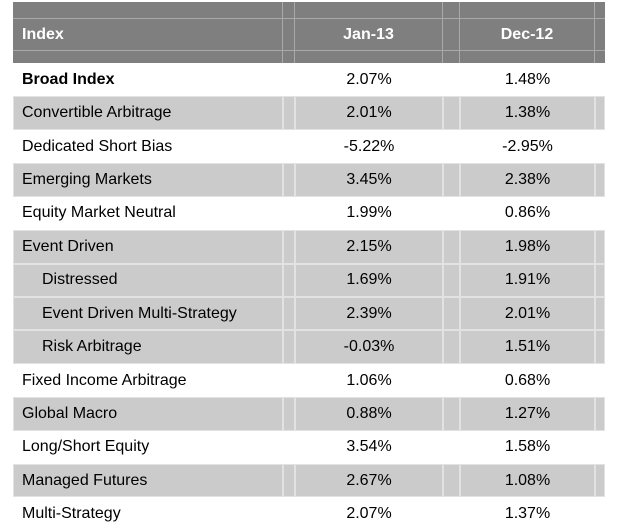 This screenshot has width=617, height=531. Describe the element at coordinates (369, 247) in the screenshot. I see `value-jan13: 2.15%` at that location.